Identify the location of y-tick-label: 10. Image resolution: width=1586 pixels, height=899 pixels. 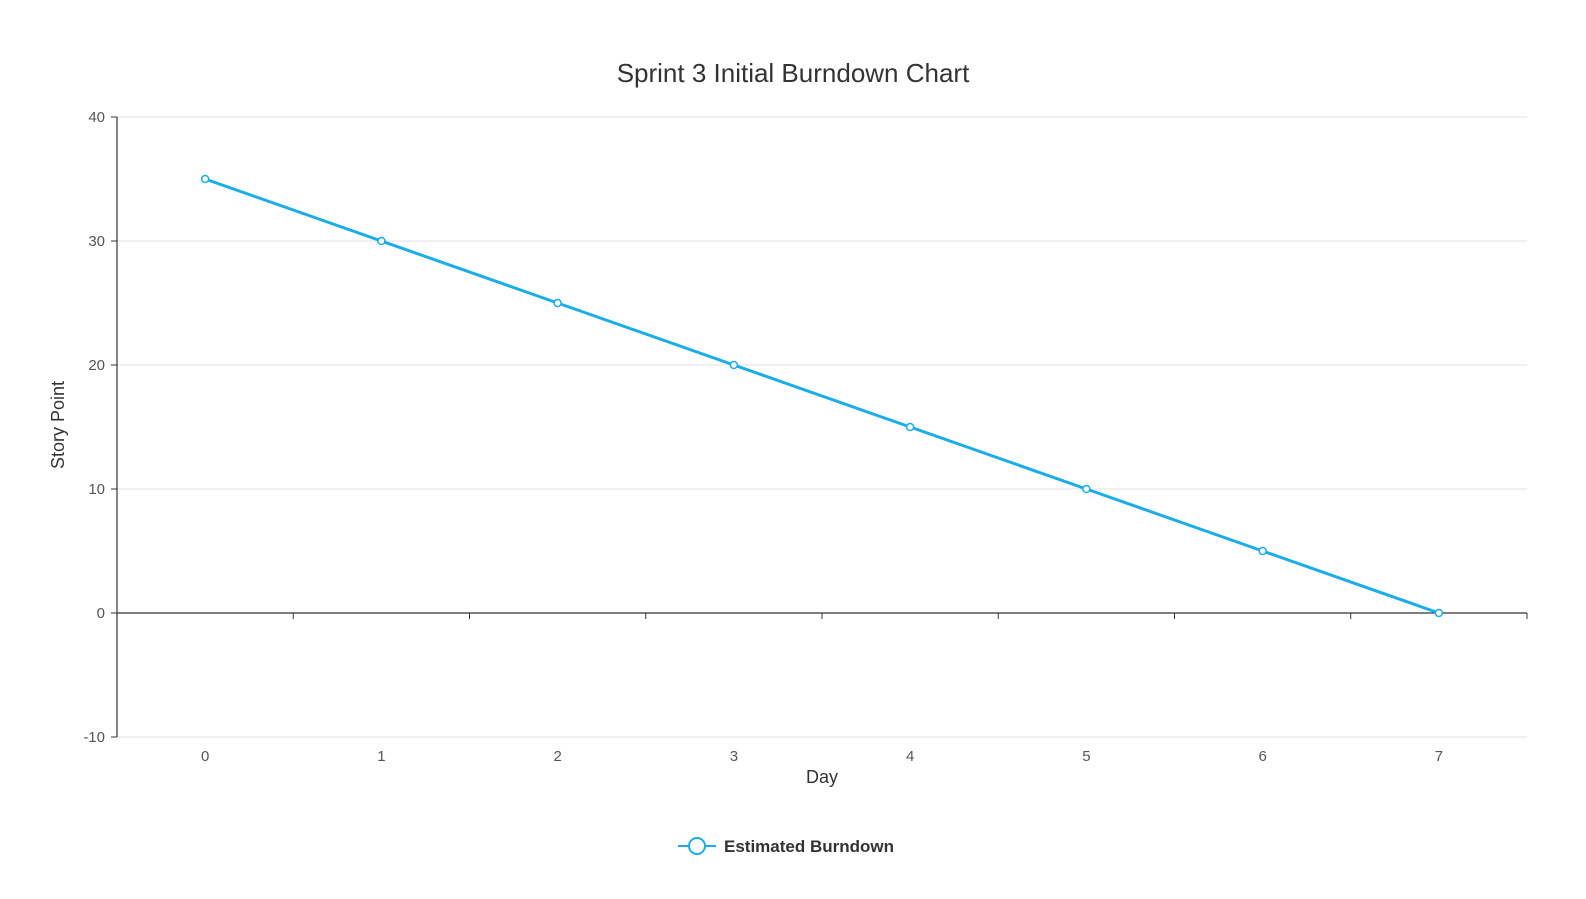
(96, 489).